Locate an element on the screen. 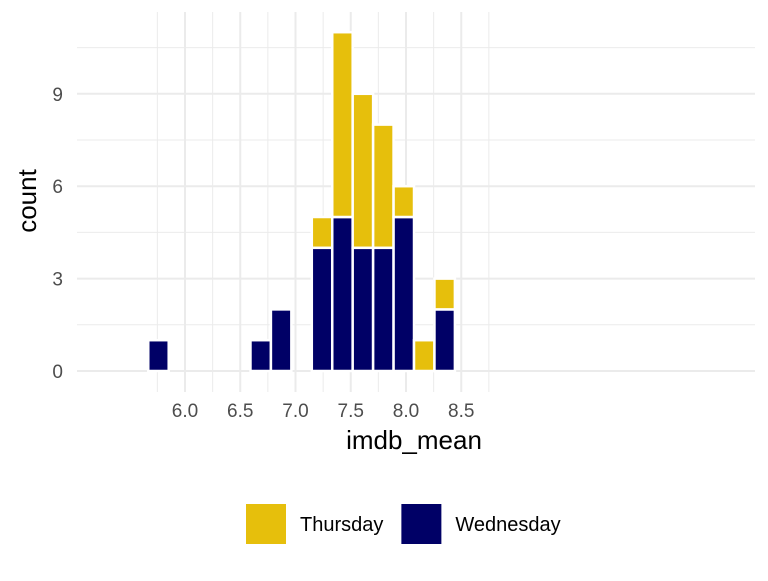 The image size is (768, 581). x-tick-label: 8.0 is located at coordinates (406, 411).